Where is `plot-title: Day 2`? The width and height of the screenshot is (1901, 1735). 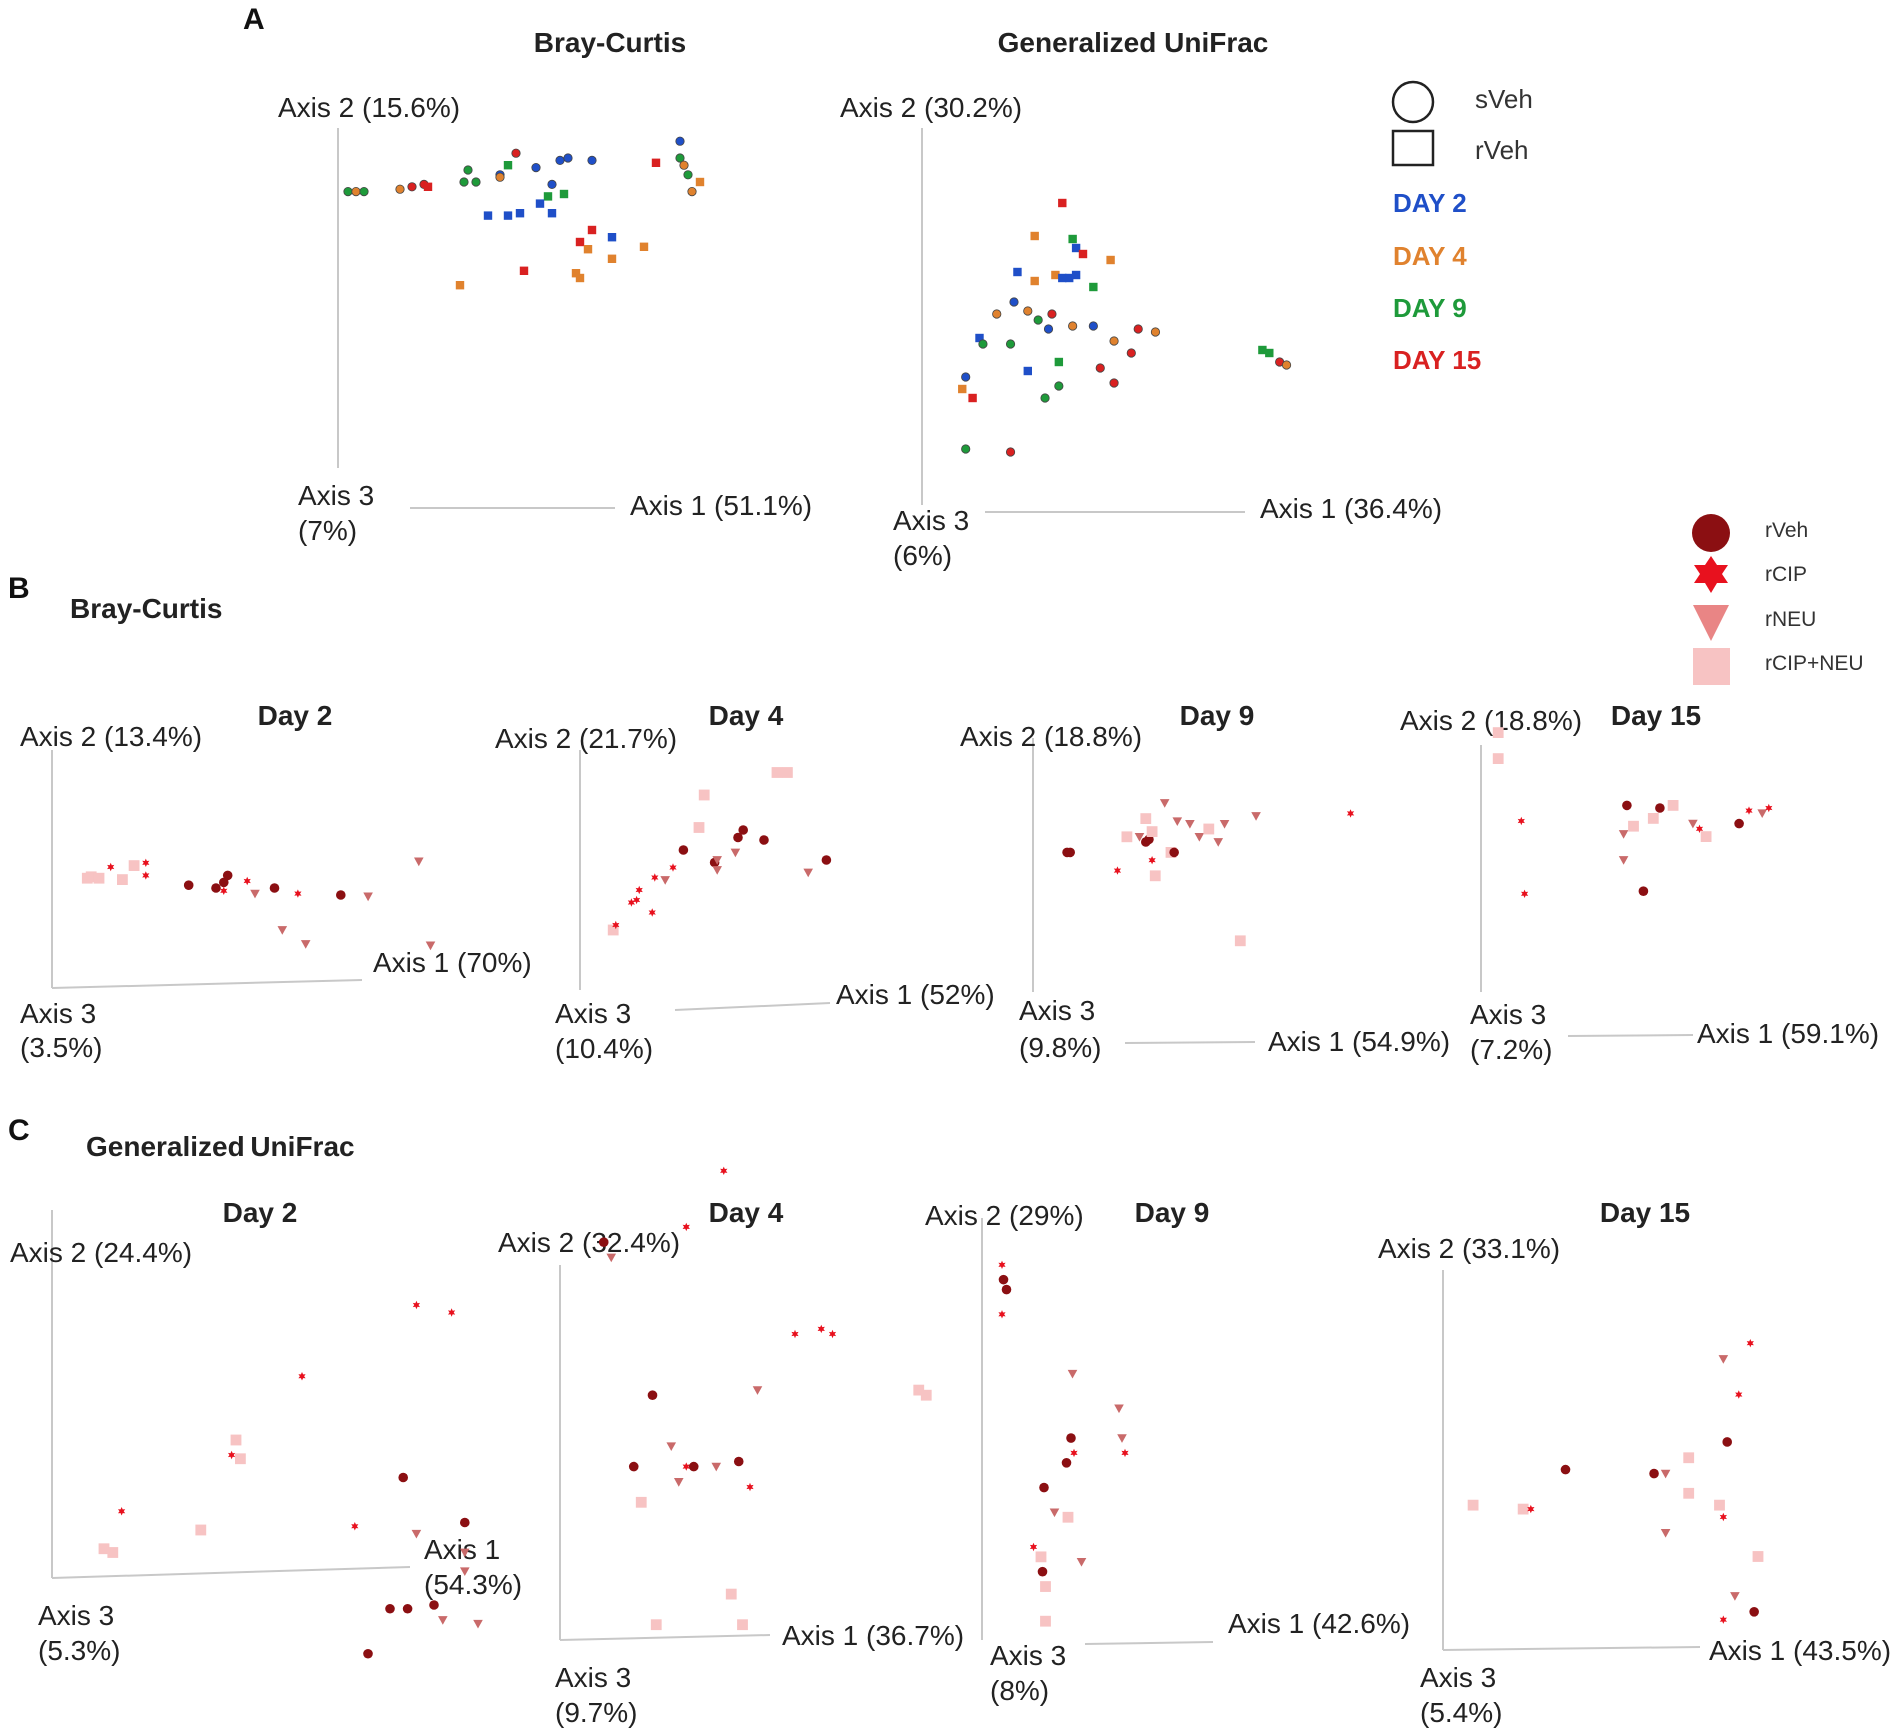
plot-title: Day 2 is located at coordinates (260, 1212).